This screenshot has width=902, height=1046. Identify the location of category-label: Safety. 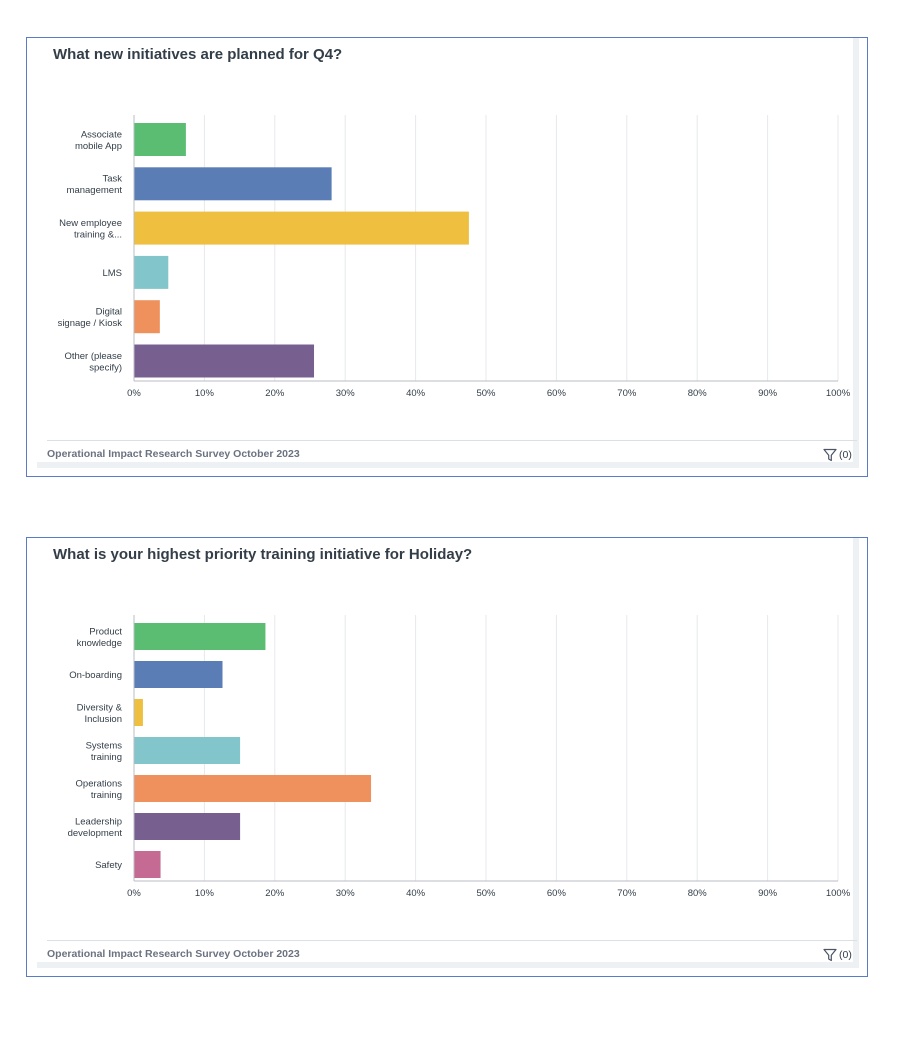
(108, 865).